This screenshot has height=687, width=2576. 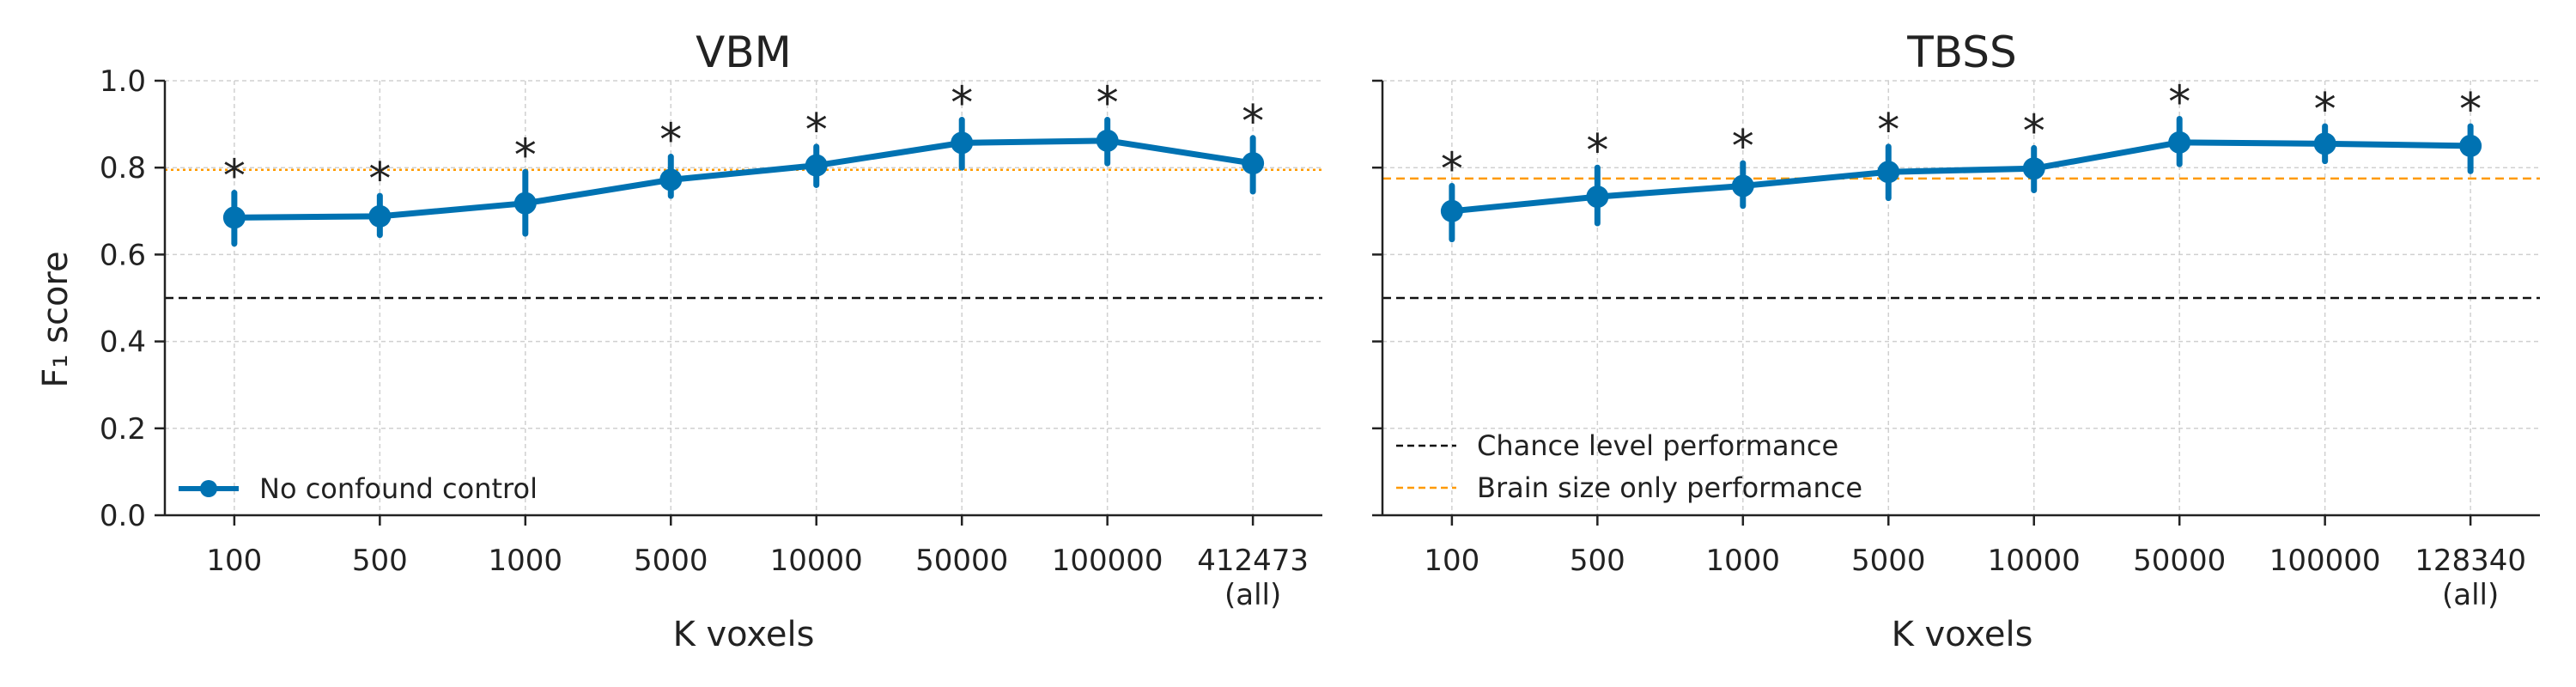 I want to click on vbm-series-line, so click(x=744, y=179).